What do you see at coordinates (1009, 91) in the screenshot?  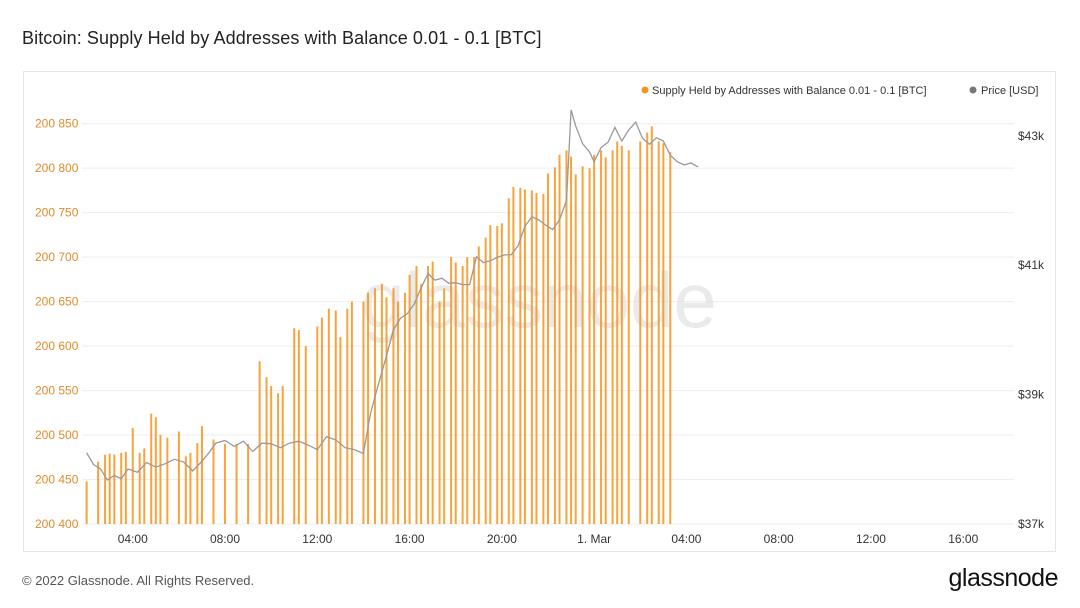 I see `legend-price-label: Price [USD]` at bounding box center [1009, 91].